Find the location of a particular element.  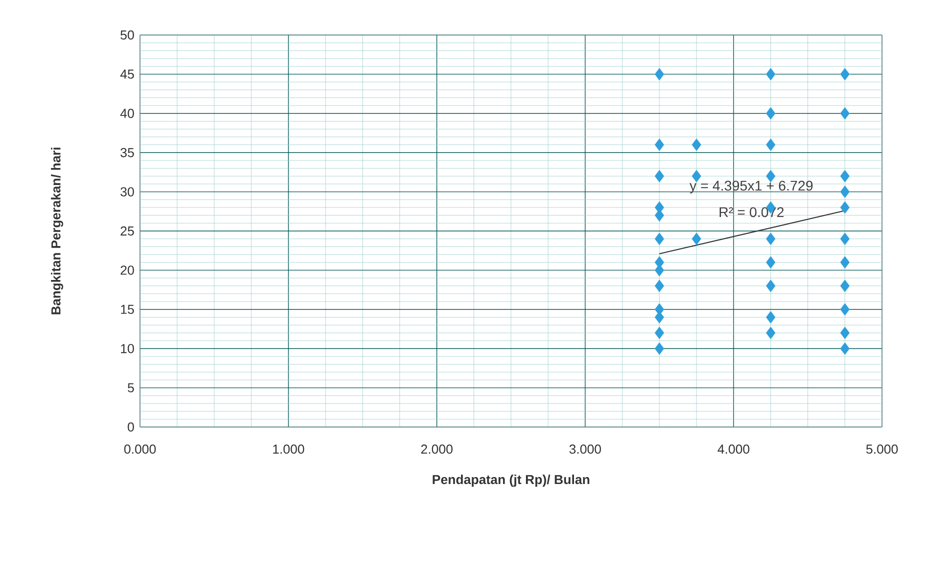

x-tick-label: 3.000 is located at coordinates (585, 449).